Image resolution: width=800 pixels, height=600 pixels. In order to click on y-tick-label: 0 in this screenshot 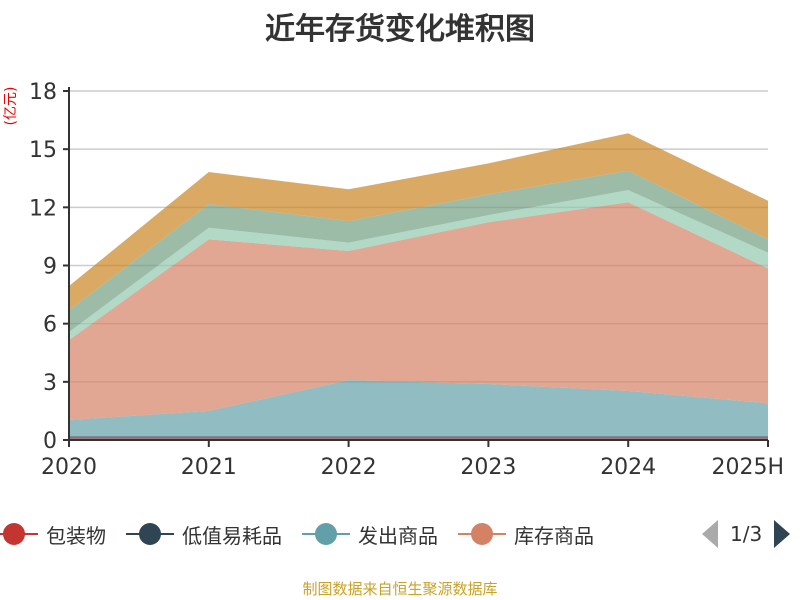, I will do `click(50, 441)`.